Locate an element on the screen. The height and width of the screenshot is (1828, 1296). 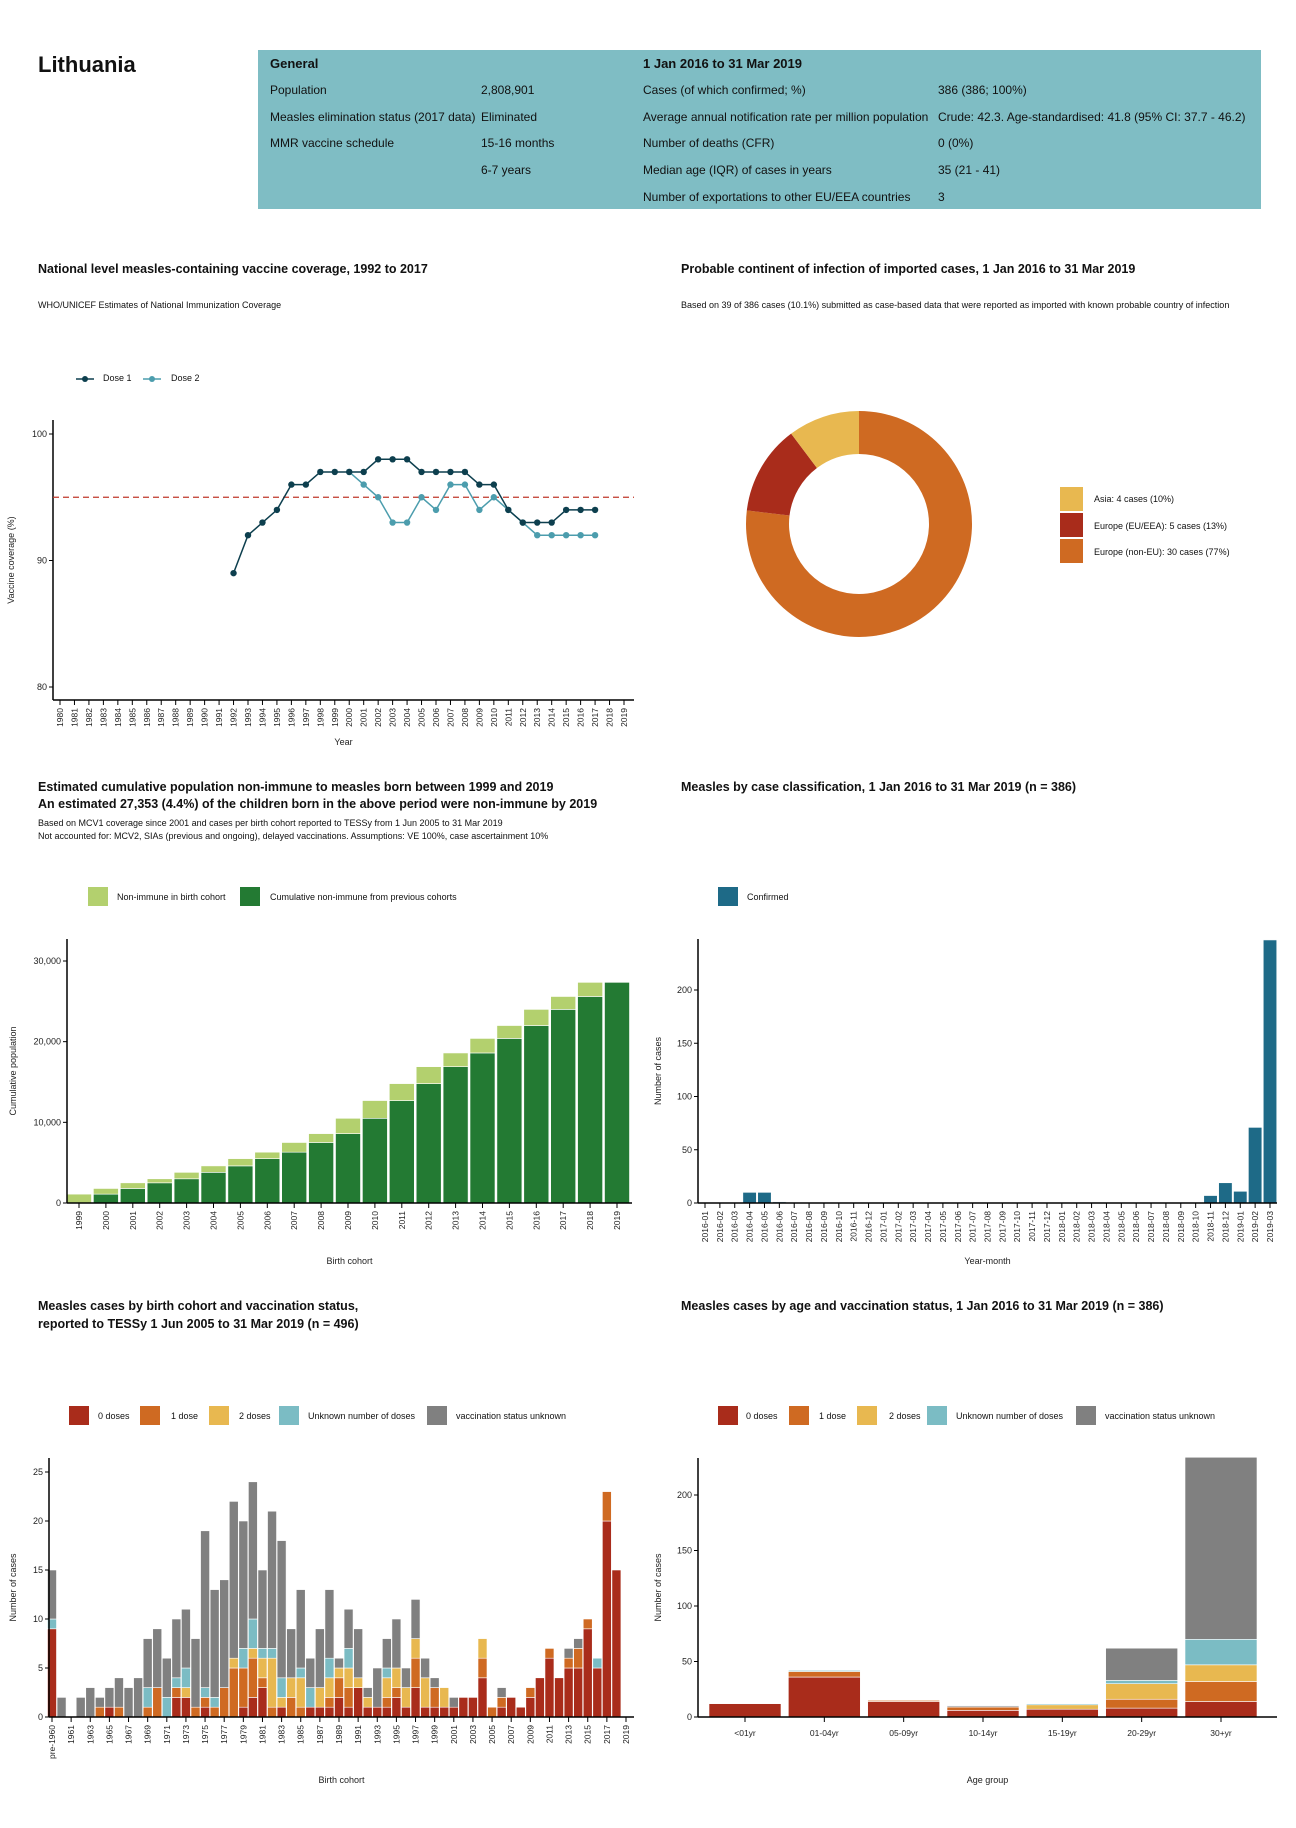
legend-label: Unknown number of doses is located at coordinates (1010, 1416).